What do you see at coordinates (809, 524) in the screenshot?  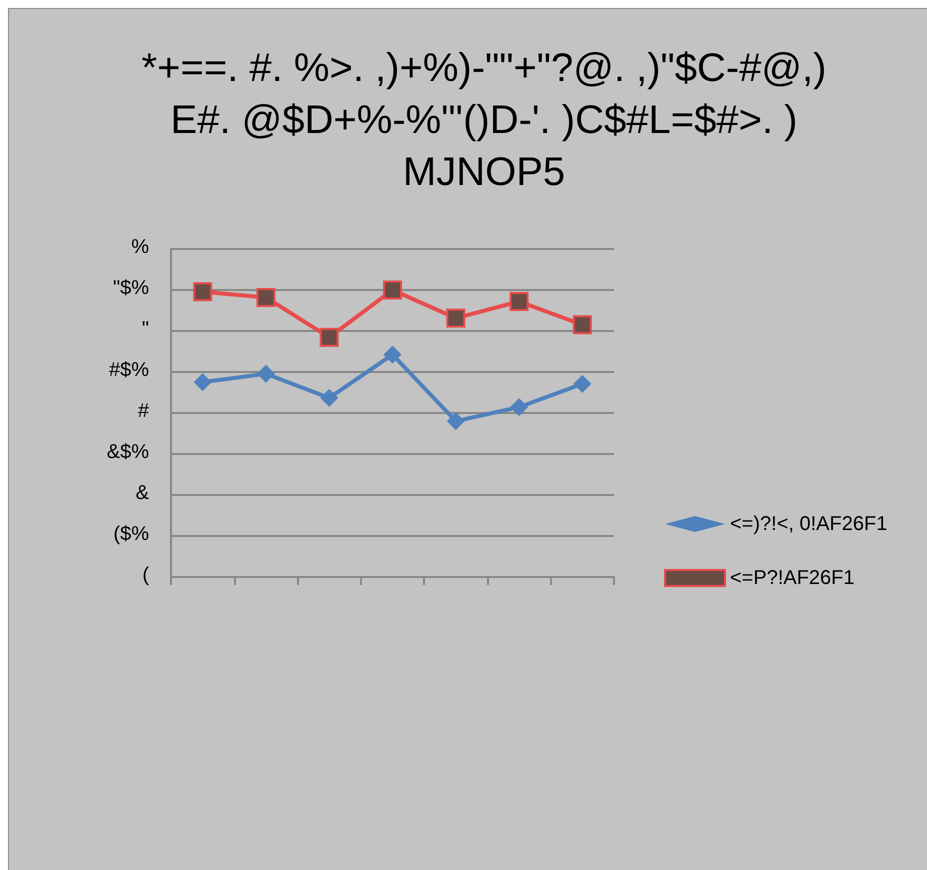 I see `legend-label: <=)?!<, 0!AF26F1` at bounding box center [809, 524].